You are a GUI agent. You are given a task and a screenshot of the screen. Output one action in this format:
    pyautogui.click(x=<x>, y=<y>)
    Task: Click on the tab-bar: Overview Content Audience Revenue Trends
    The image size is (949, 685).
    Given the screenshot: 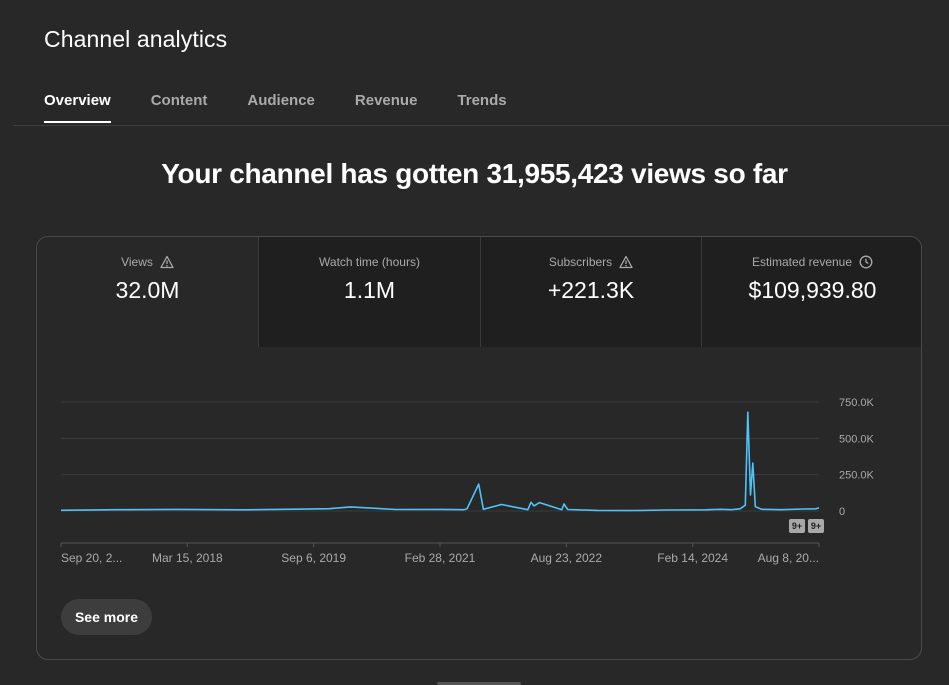 What is the action you would take?
    pyautogui.click(x=295, y=107)
    